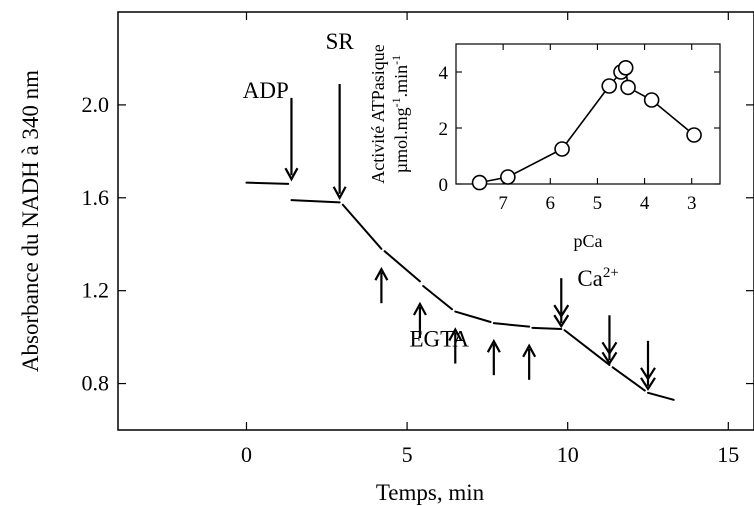 The image size is (754, 506). I want to click on sr-label: SR, so click(340, 41).